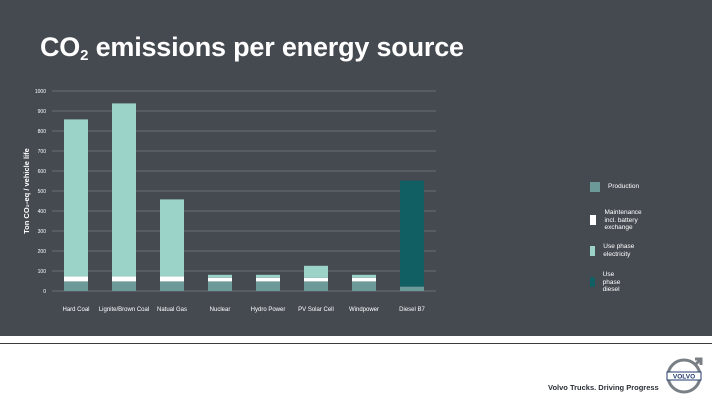 Image resolution: width=712 pixels, height=403 pixels. Describe the element at coordinates (42, 172) in the screenshot. I see `y-tick-label: 600` at that location.